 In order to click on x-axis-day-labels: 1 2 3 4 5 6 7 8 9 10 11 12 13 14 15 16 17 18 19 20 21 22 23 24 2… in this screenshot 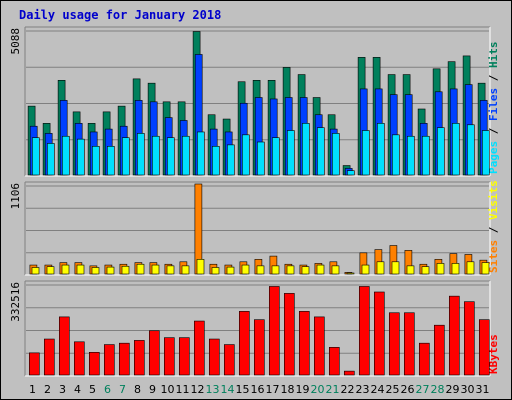, I will do `click(259, 389)`.